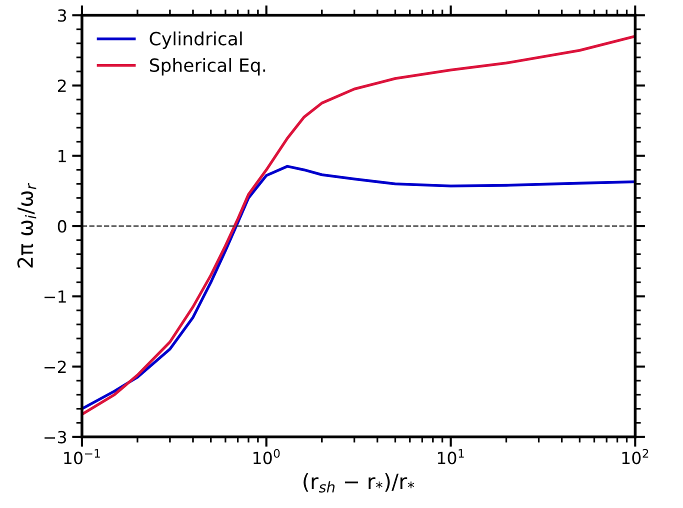  Describe the element at coordinates (62, 226) in the screenshot. I see `y-tick-label: 0` at that location.